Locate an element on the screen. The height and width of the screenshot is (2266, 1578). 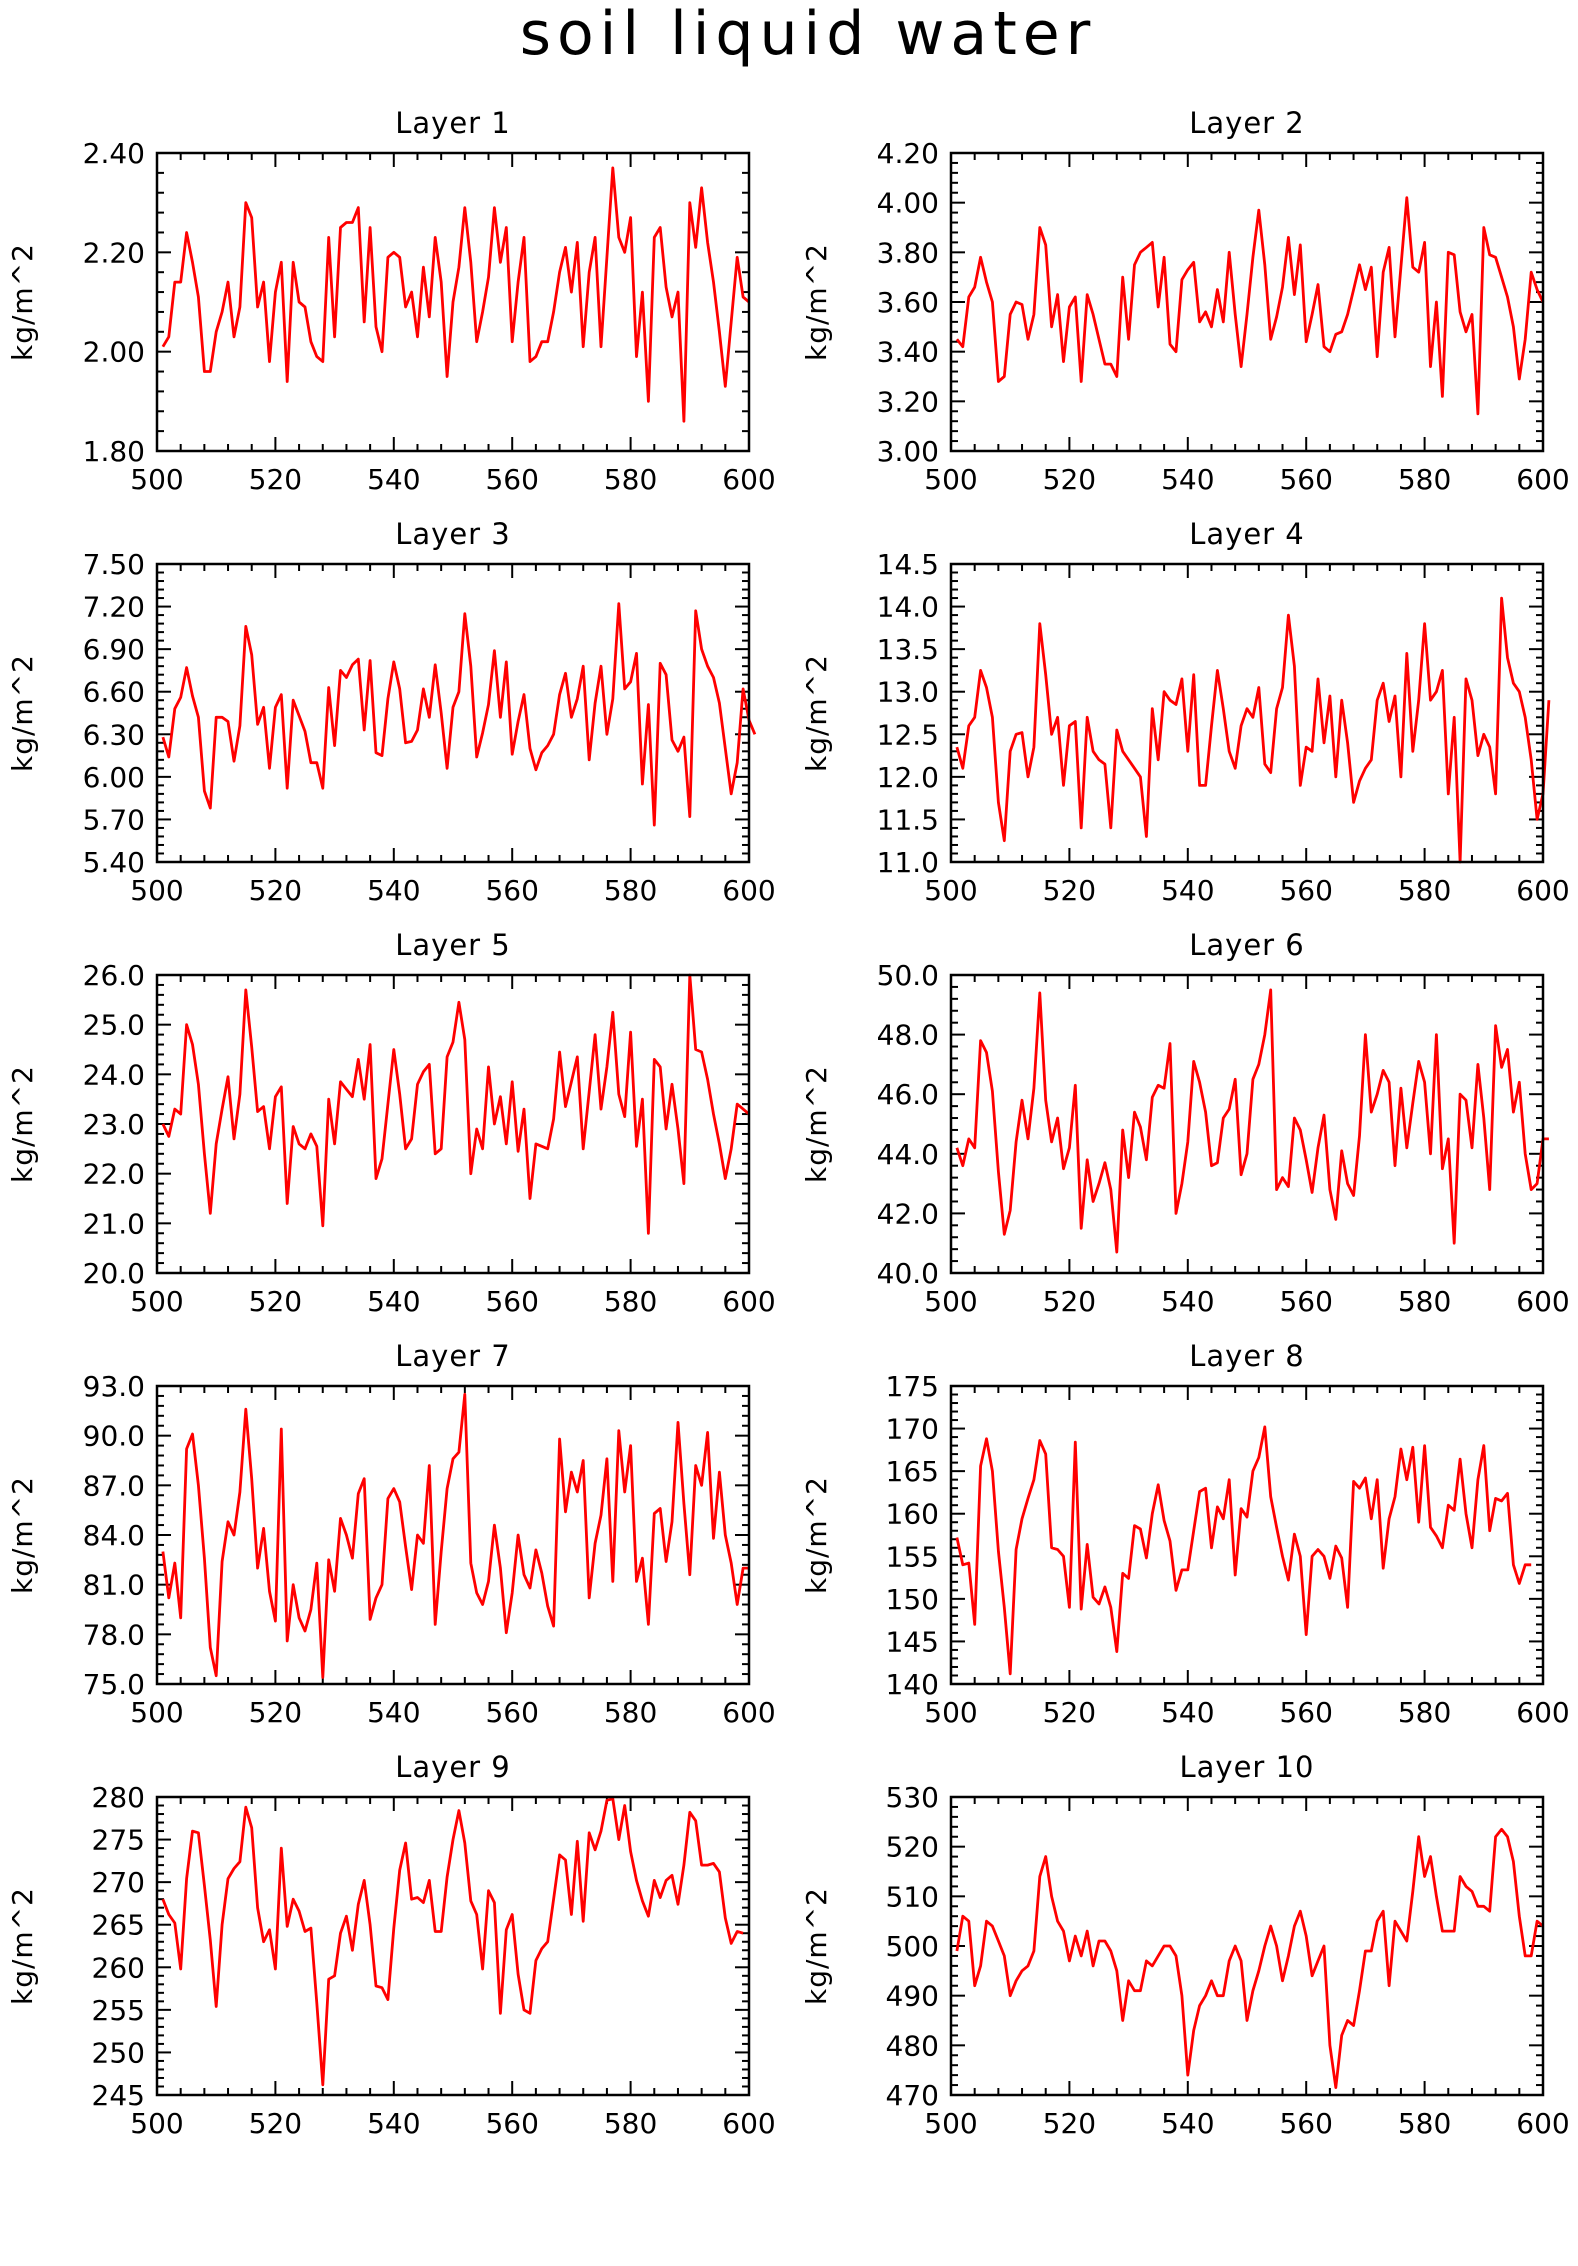
y-tick-label: 12.5 is located at coordinates (908, 734).